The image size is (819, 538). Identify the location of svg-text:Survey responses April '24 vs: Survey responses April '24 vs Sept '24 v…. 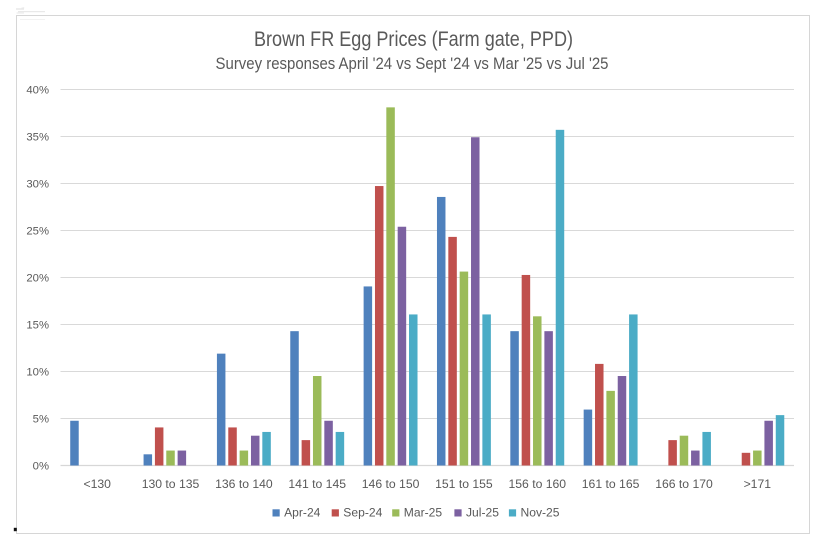
(412, 64).